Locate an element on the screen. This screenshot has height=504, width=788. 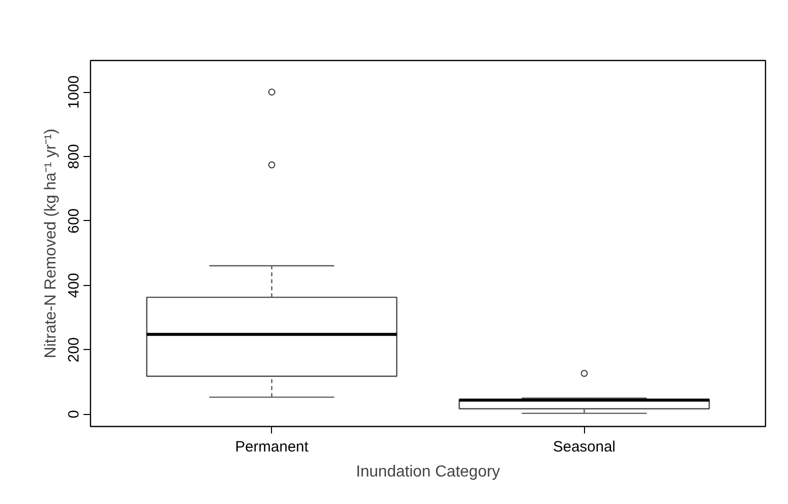
y-tick-label: 0 is located at coordinates (74, 414).